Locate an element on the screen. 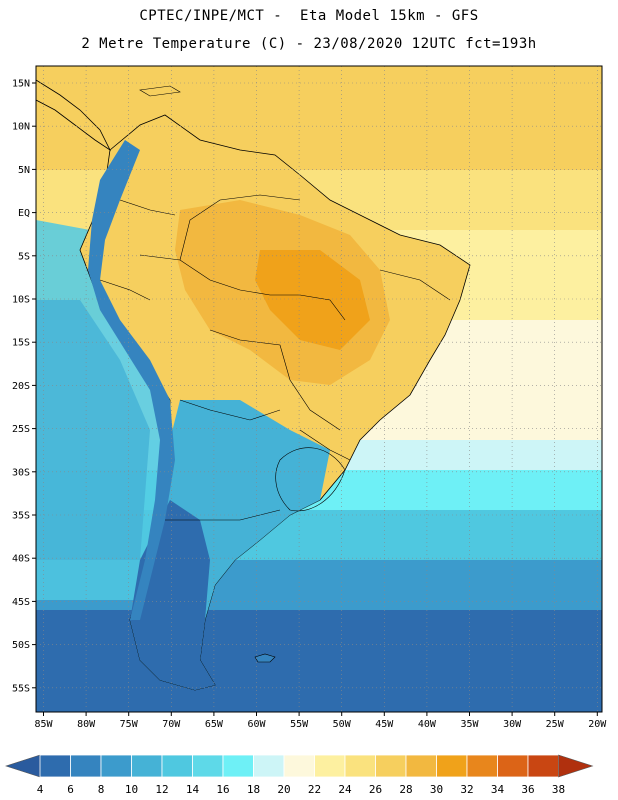 This screenshot has height=800, width=618. interior-hot-zone is located at coordinates (312, 300).